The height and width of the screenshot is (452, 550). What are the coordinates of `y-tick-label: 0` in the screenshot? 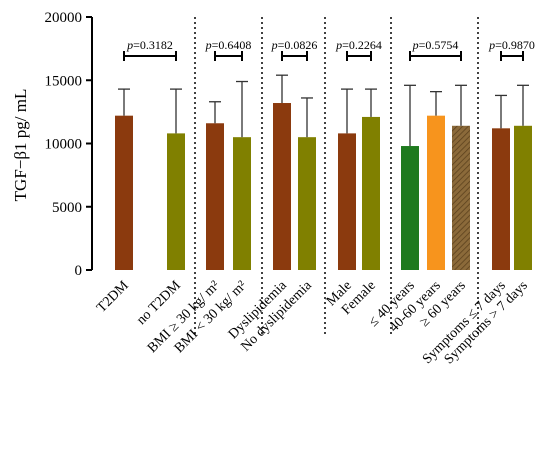 It's located at (79, 271).